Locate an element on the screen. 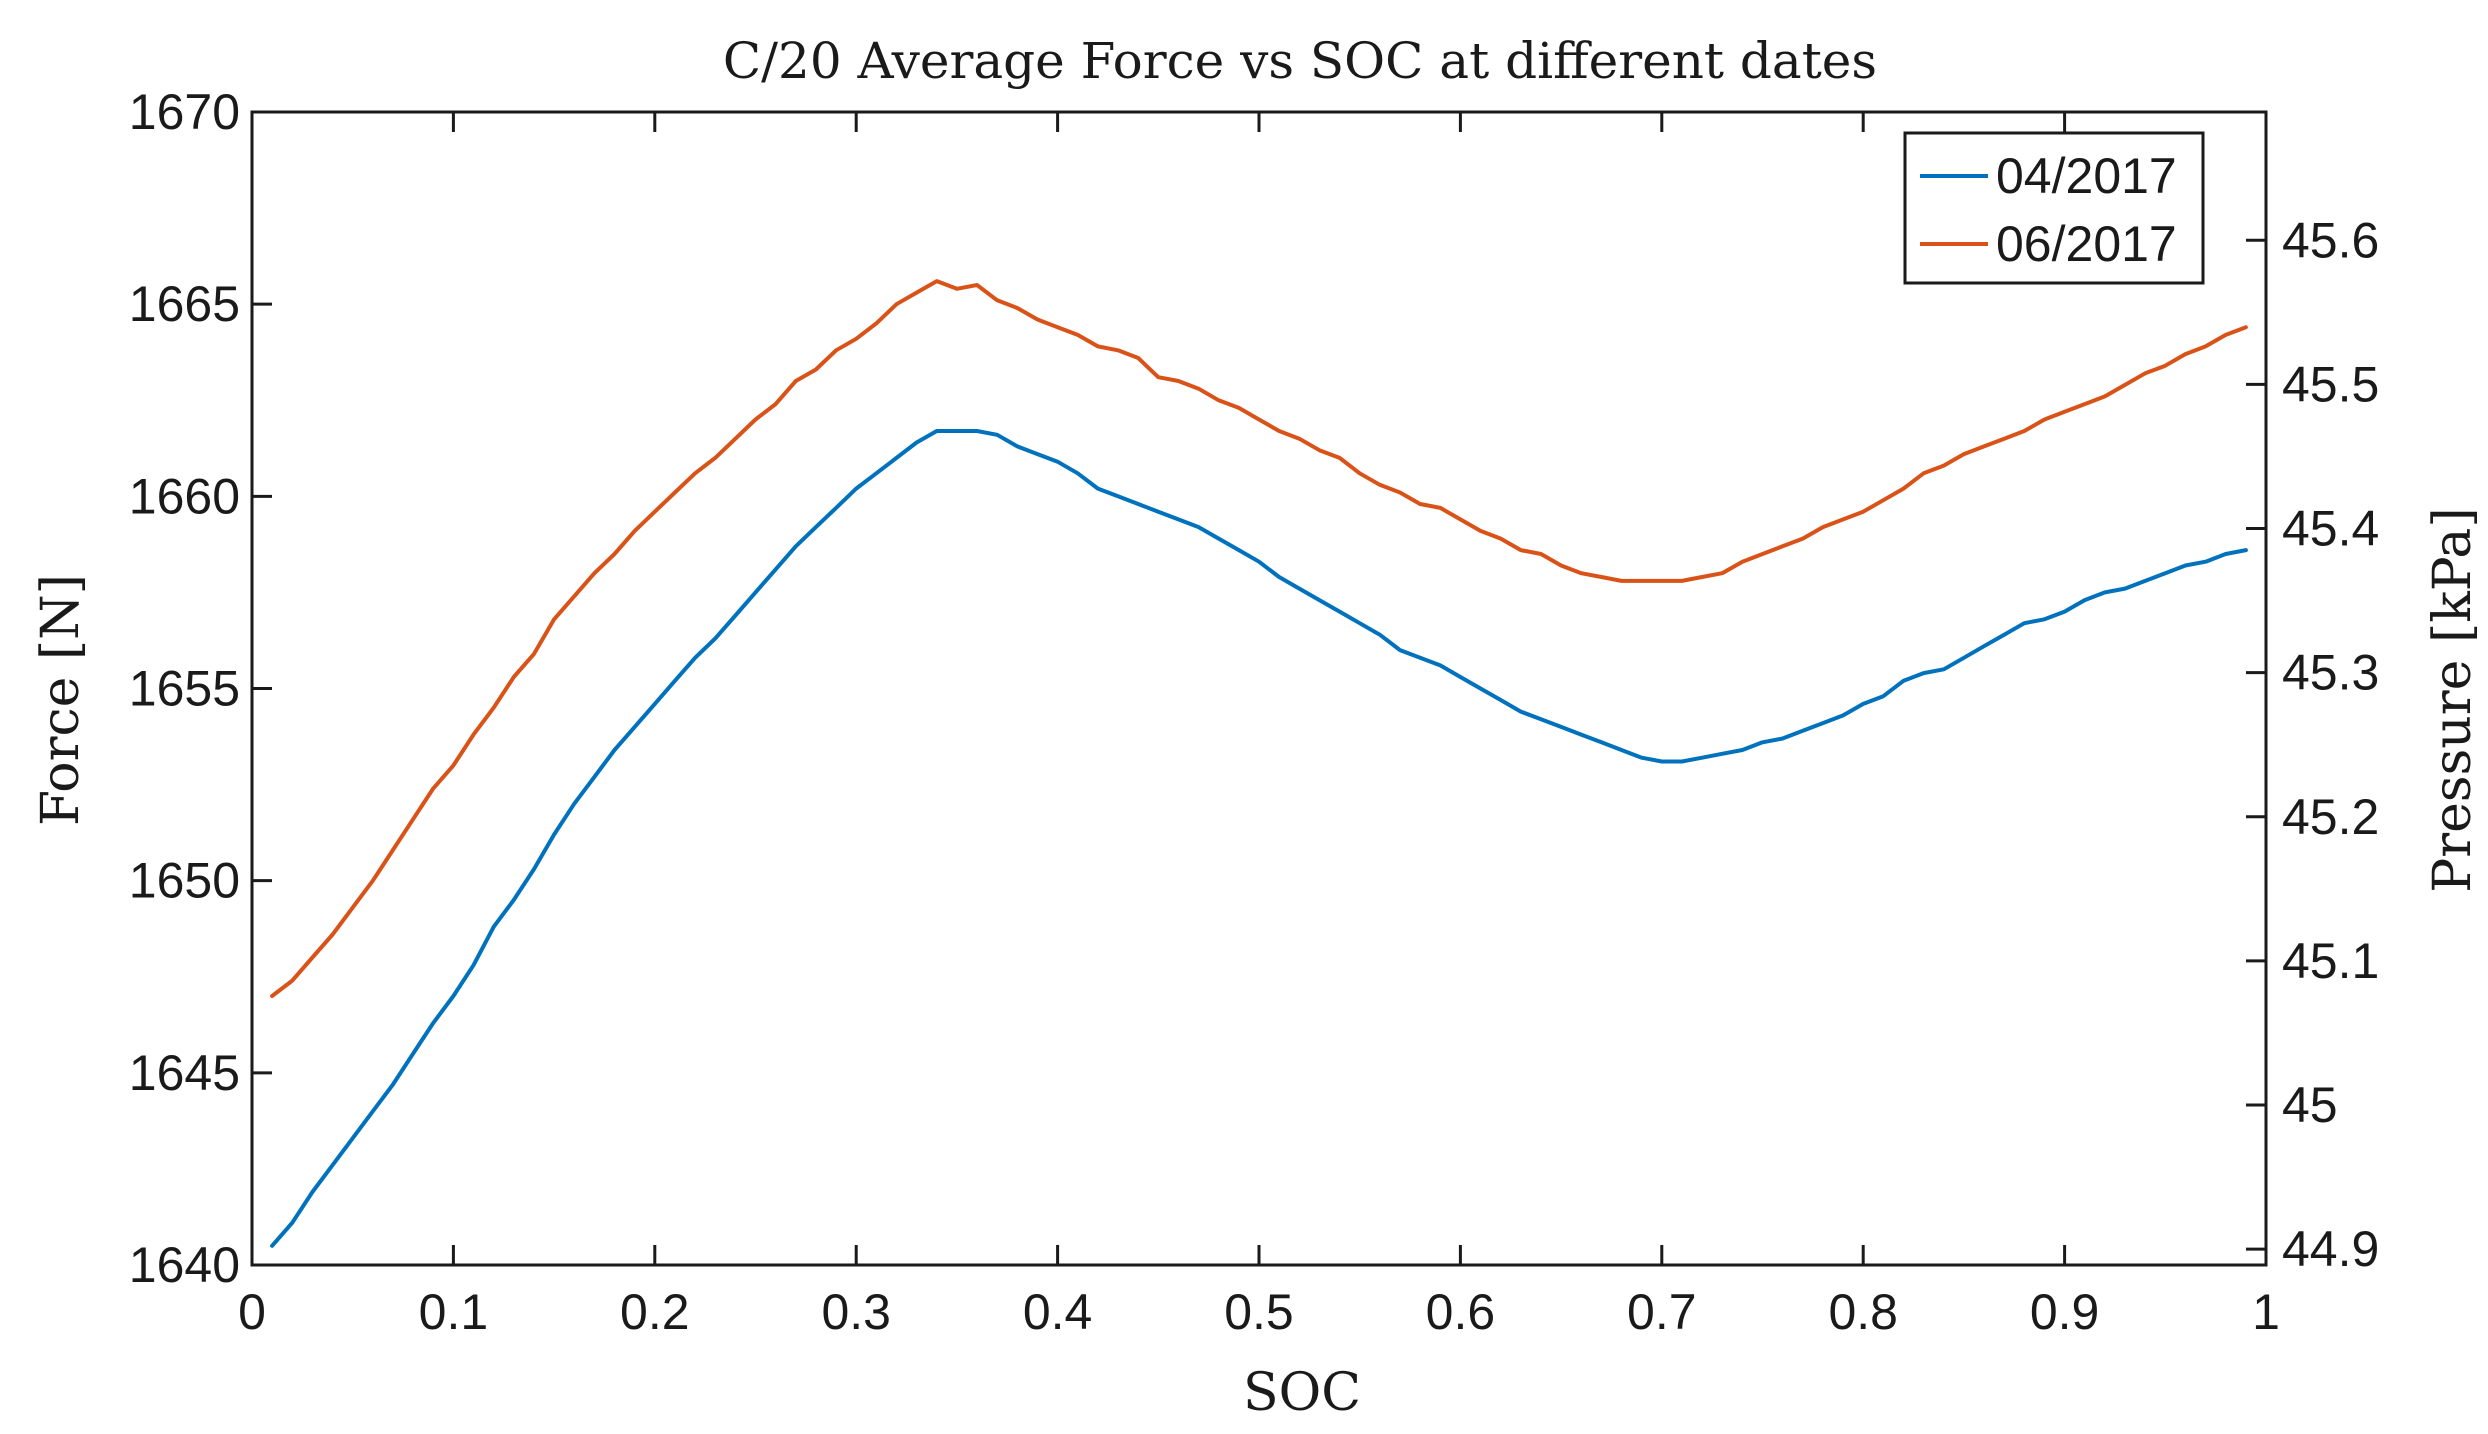 The height and width of the screenshot is (1434, 2488). y-tick-label: 1640 is located at coordinates (184, 1265).